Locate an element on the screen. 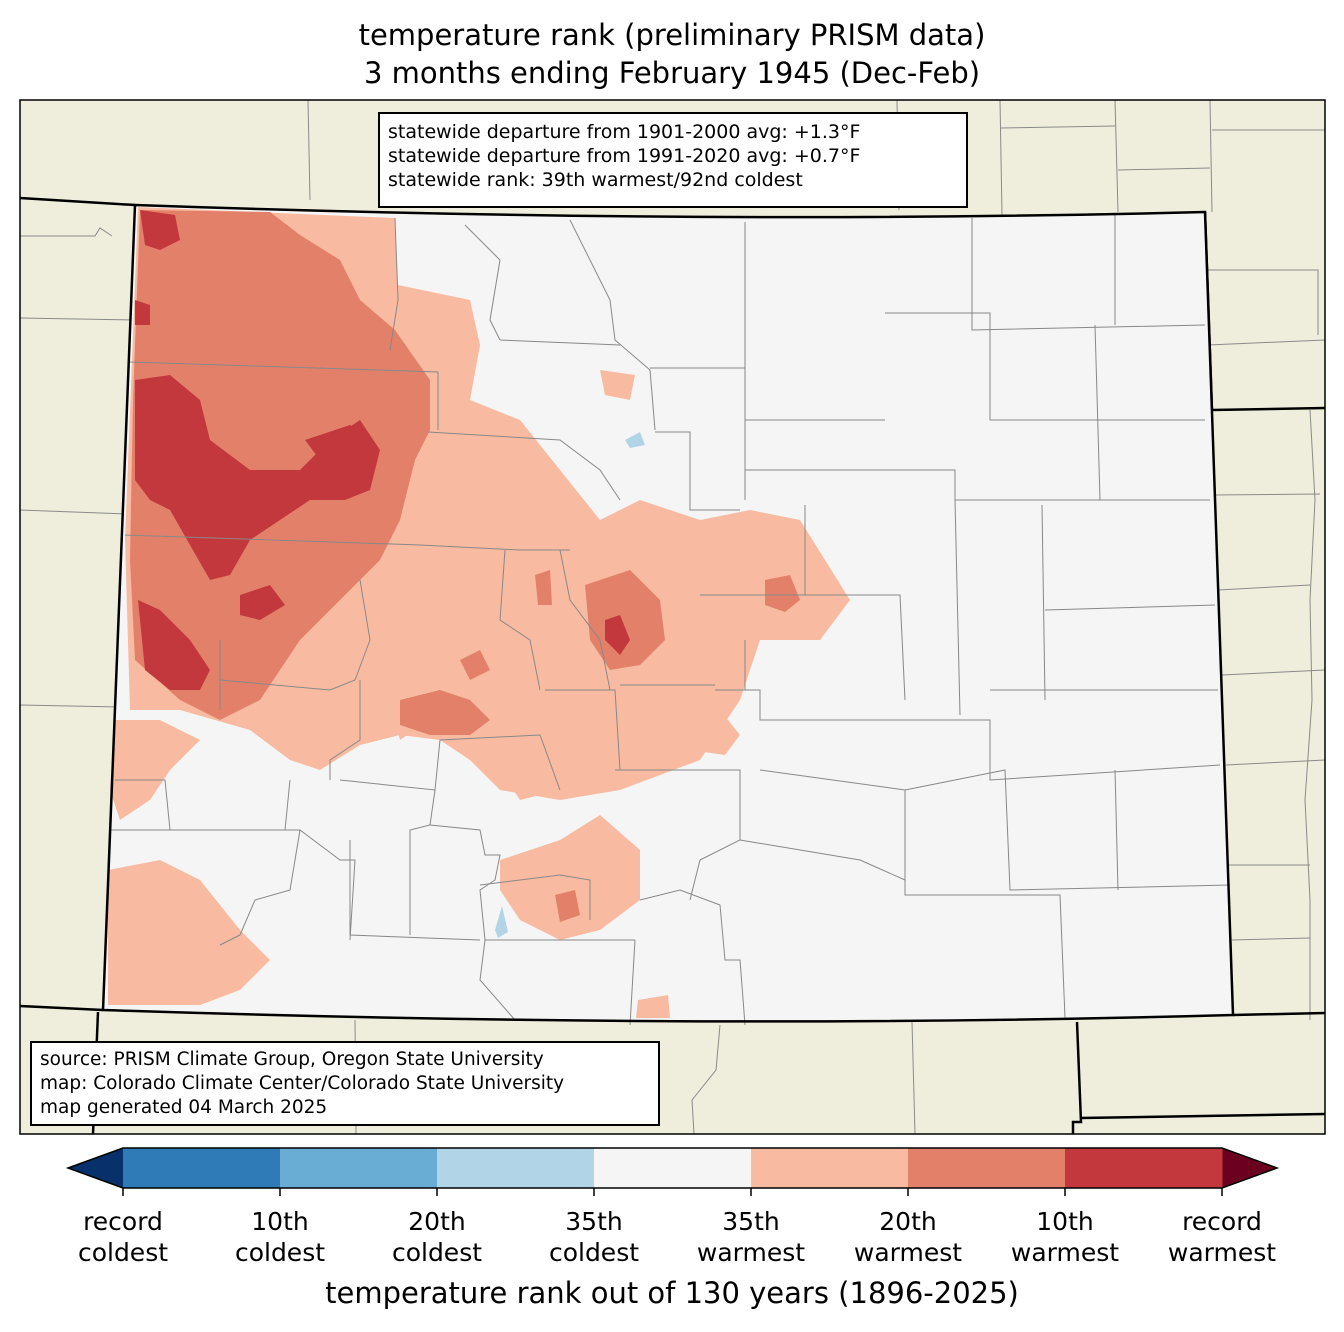  rank-35th-coldest-areas is located at coordinates (570, 685).